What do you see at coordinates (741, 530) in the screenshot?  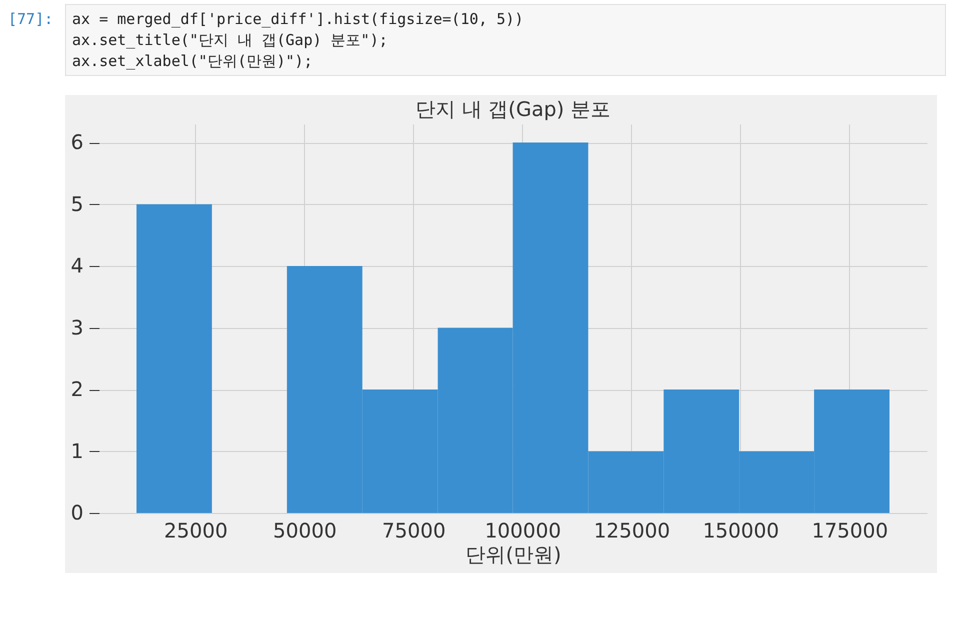 I see `x-tick-label: 150000` at bounding box center [741, 530].